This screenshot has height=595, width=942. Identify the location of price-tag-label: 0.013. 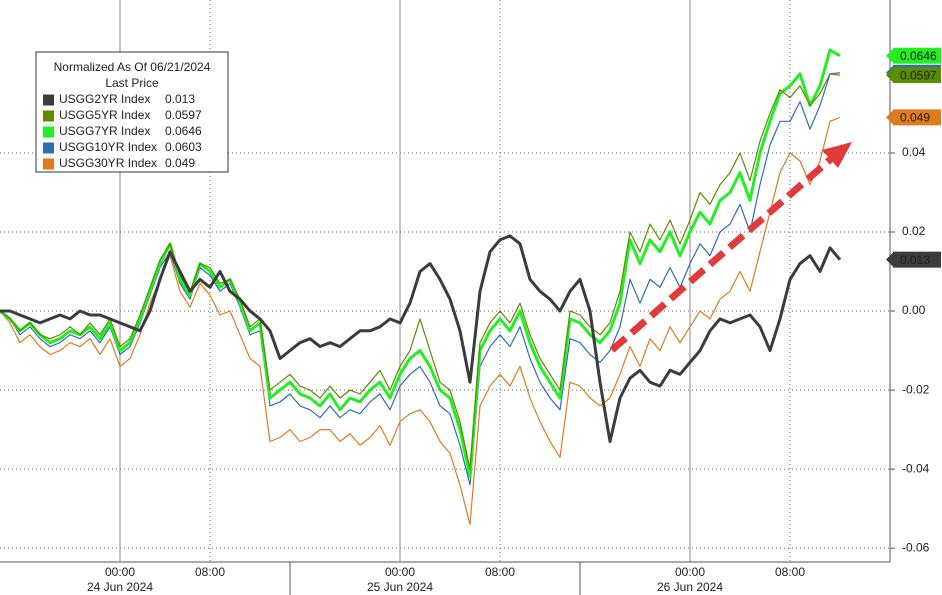
(915, 260).